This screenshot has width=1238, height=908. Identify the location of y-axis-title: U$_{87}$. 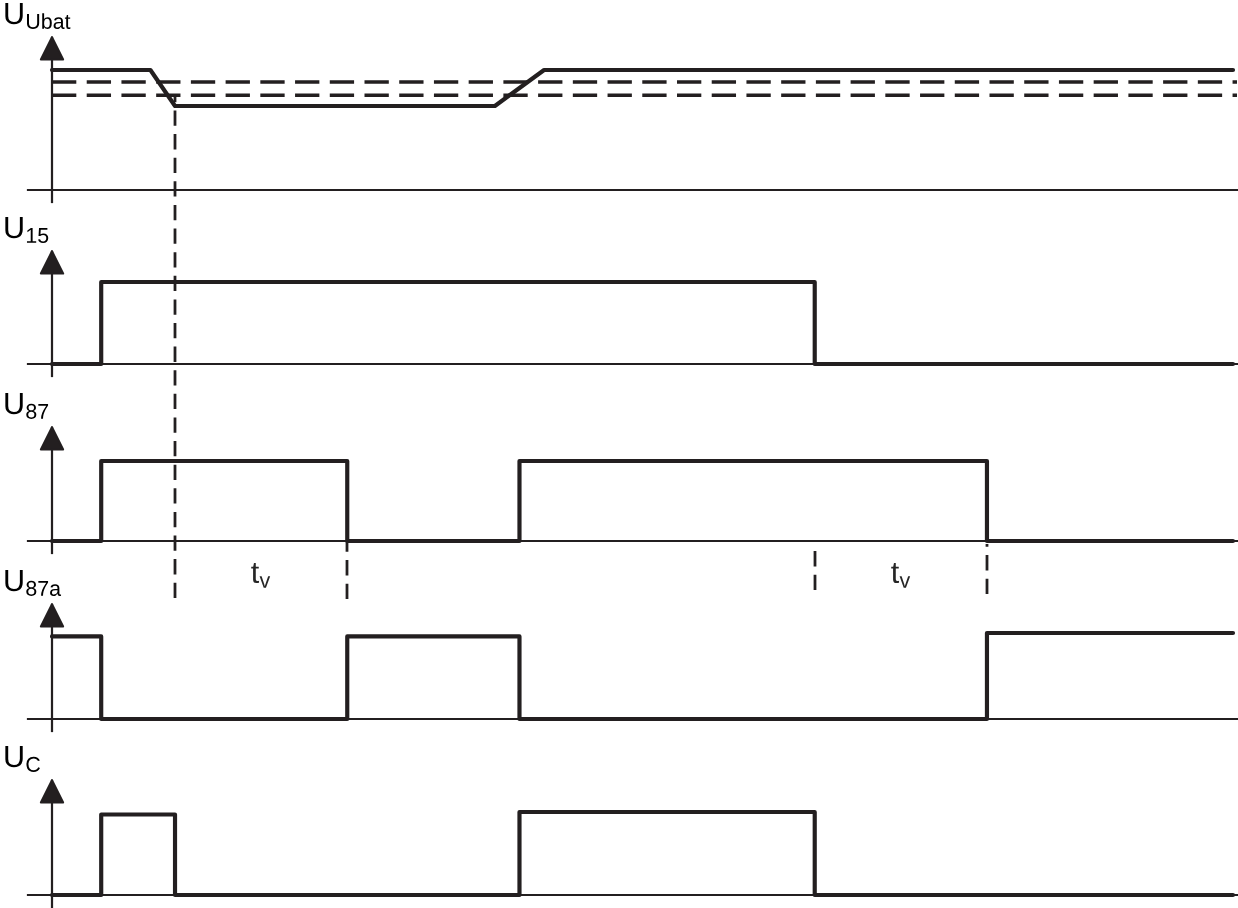
(27, 405).